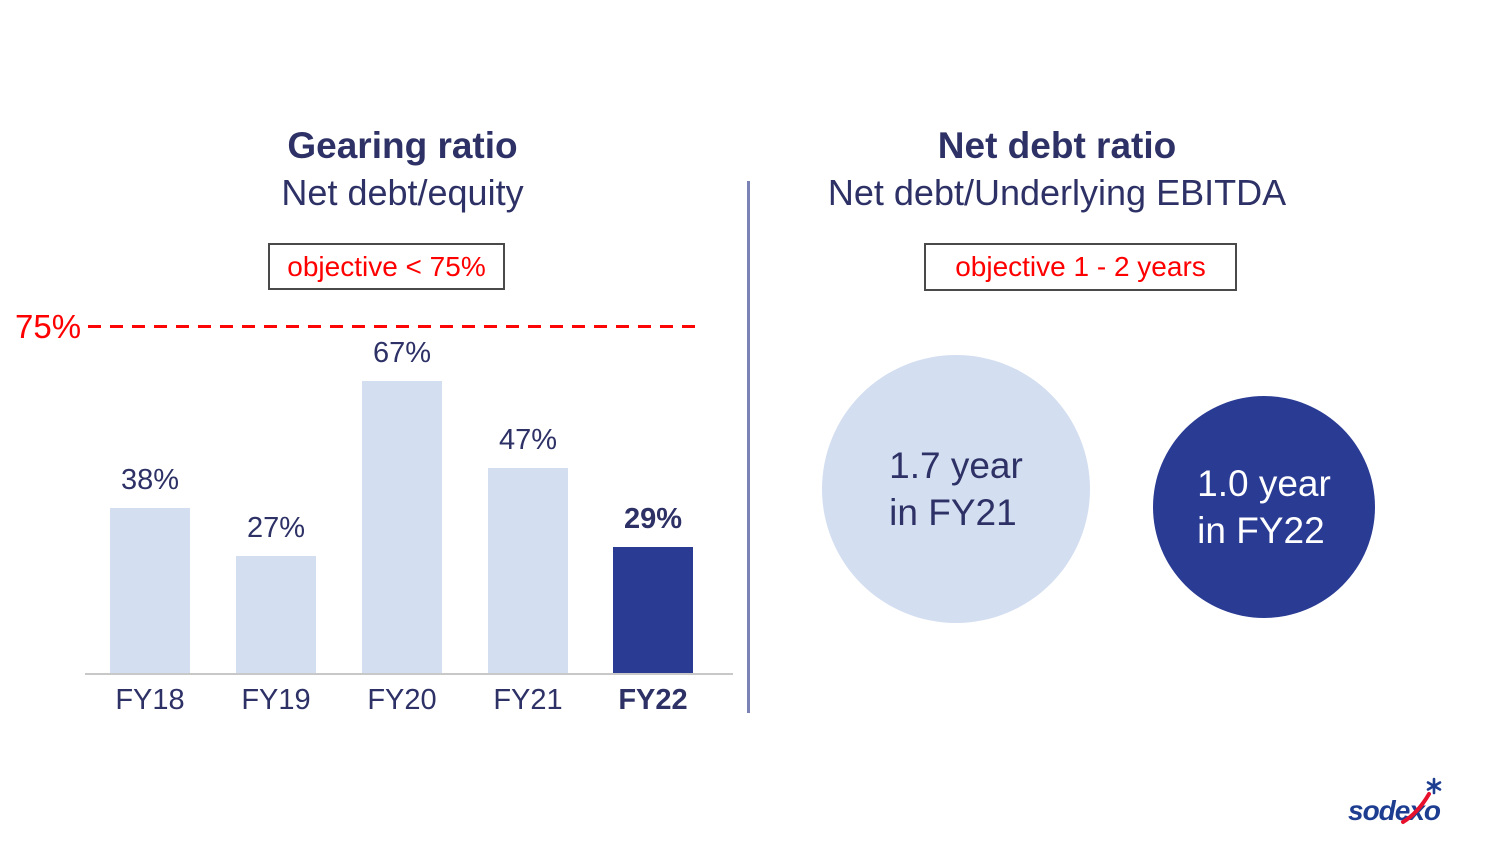  What do you see at coordinates (956, 465) in the screenshot?
I see `bubble-fy21-line1: 1.7 year` at bounding box center [956, 465].